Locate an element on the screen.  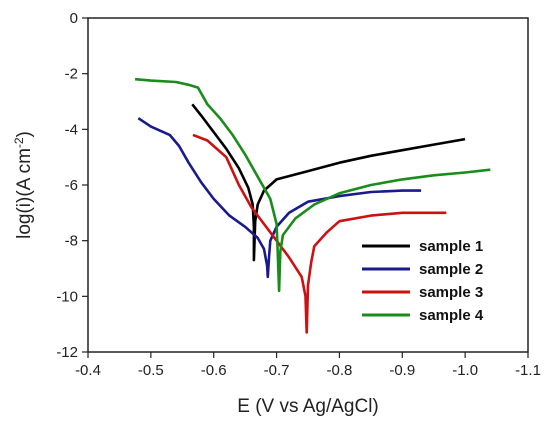
y-tick-label: -8 is located at coordinates (71, 241).